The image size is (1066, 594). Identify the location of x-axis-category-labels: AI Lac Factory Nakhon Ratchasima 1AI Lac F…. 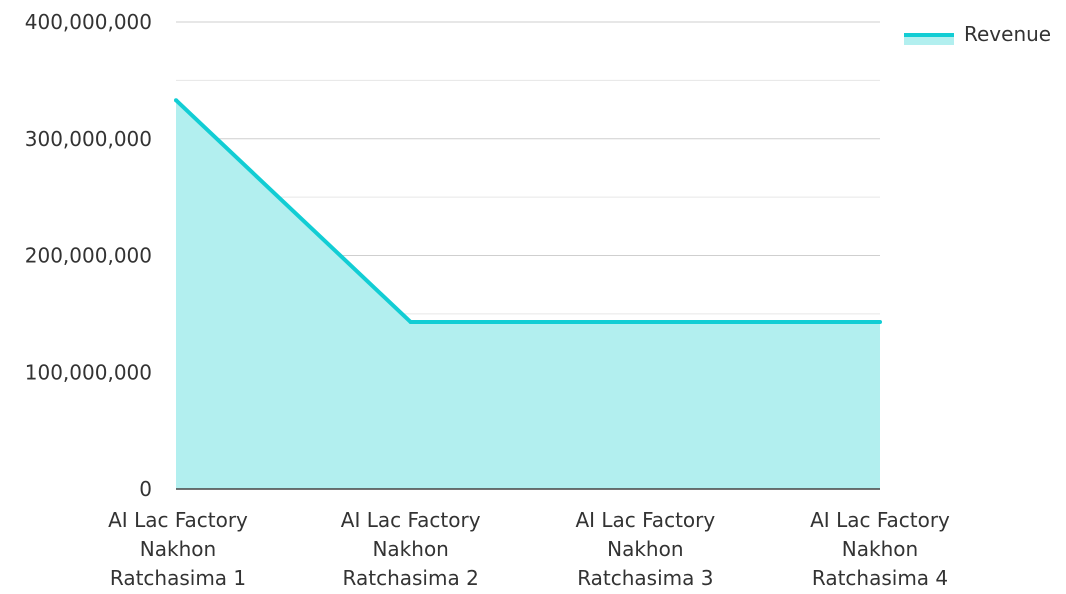
(529, 549).